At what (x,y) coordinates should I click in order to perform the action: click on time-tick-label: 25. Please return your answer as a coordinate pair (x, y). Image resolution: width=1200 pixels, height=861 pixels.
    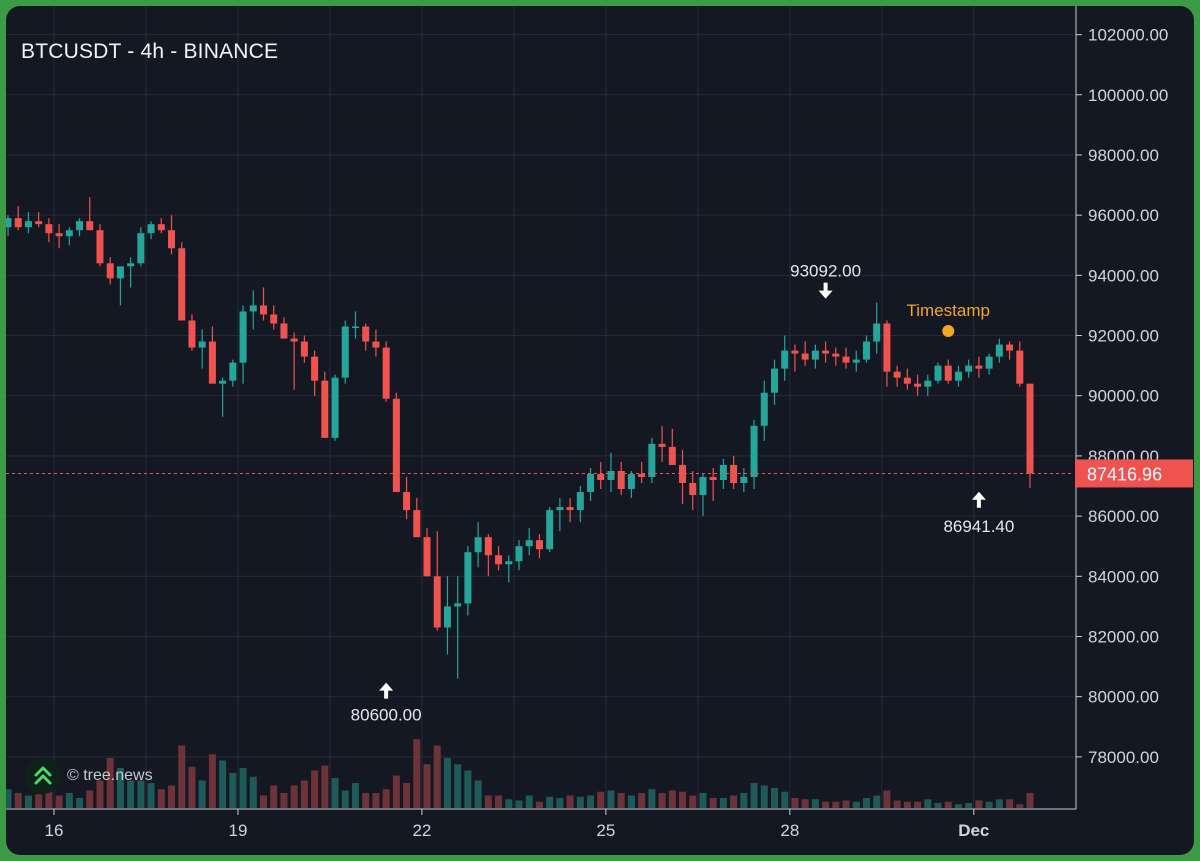
    Looking at the image, I should click on (605, 830).